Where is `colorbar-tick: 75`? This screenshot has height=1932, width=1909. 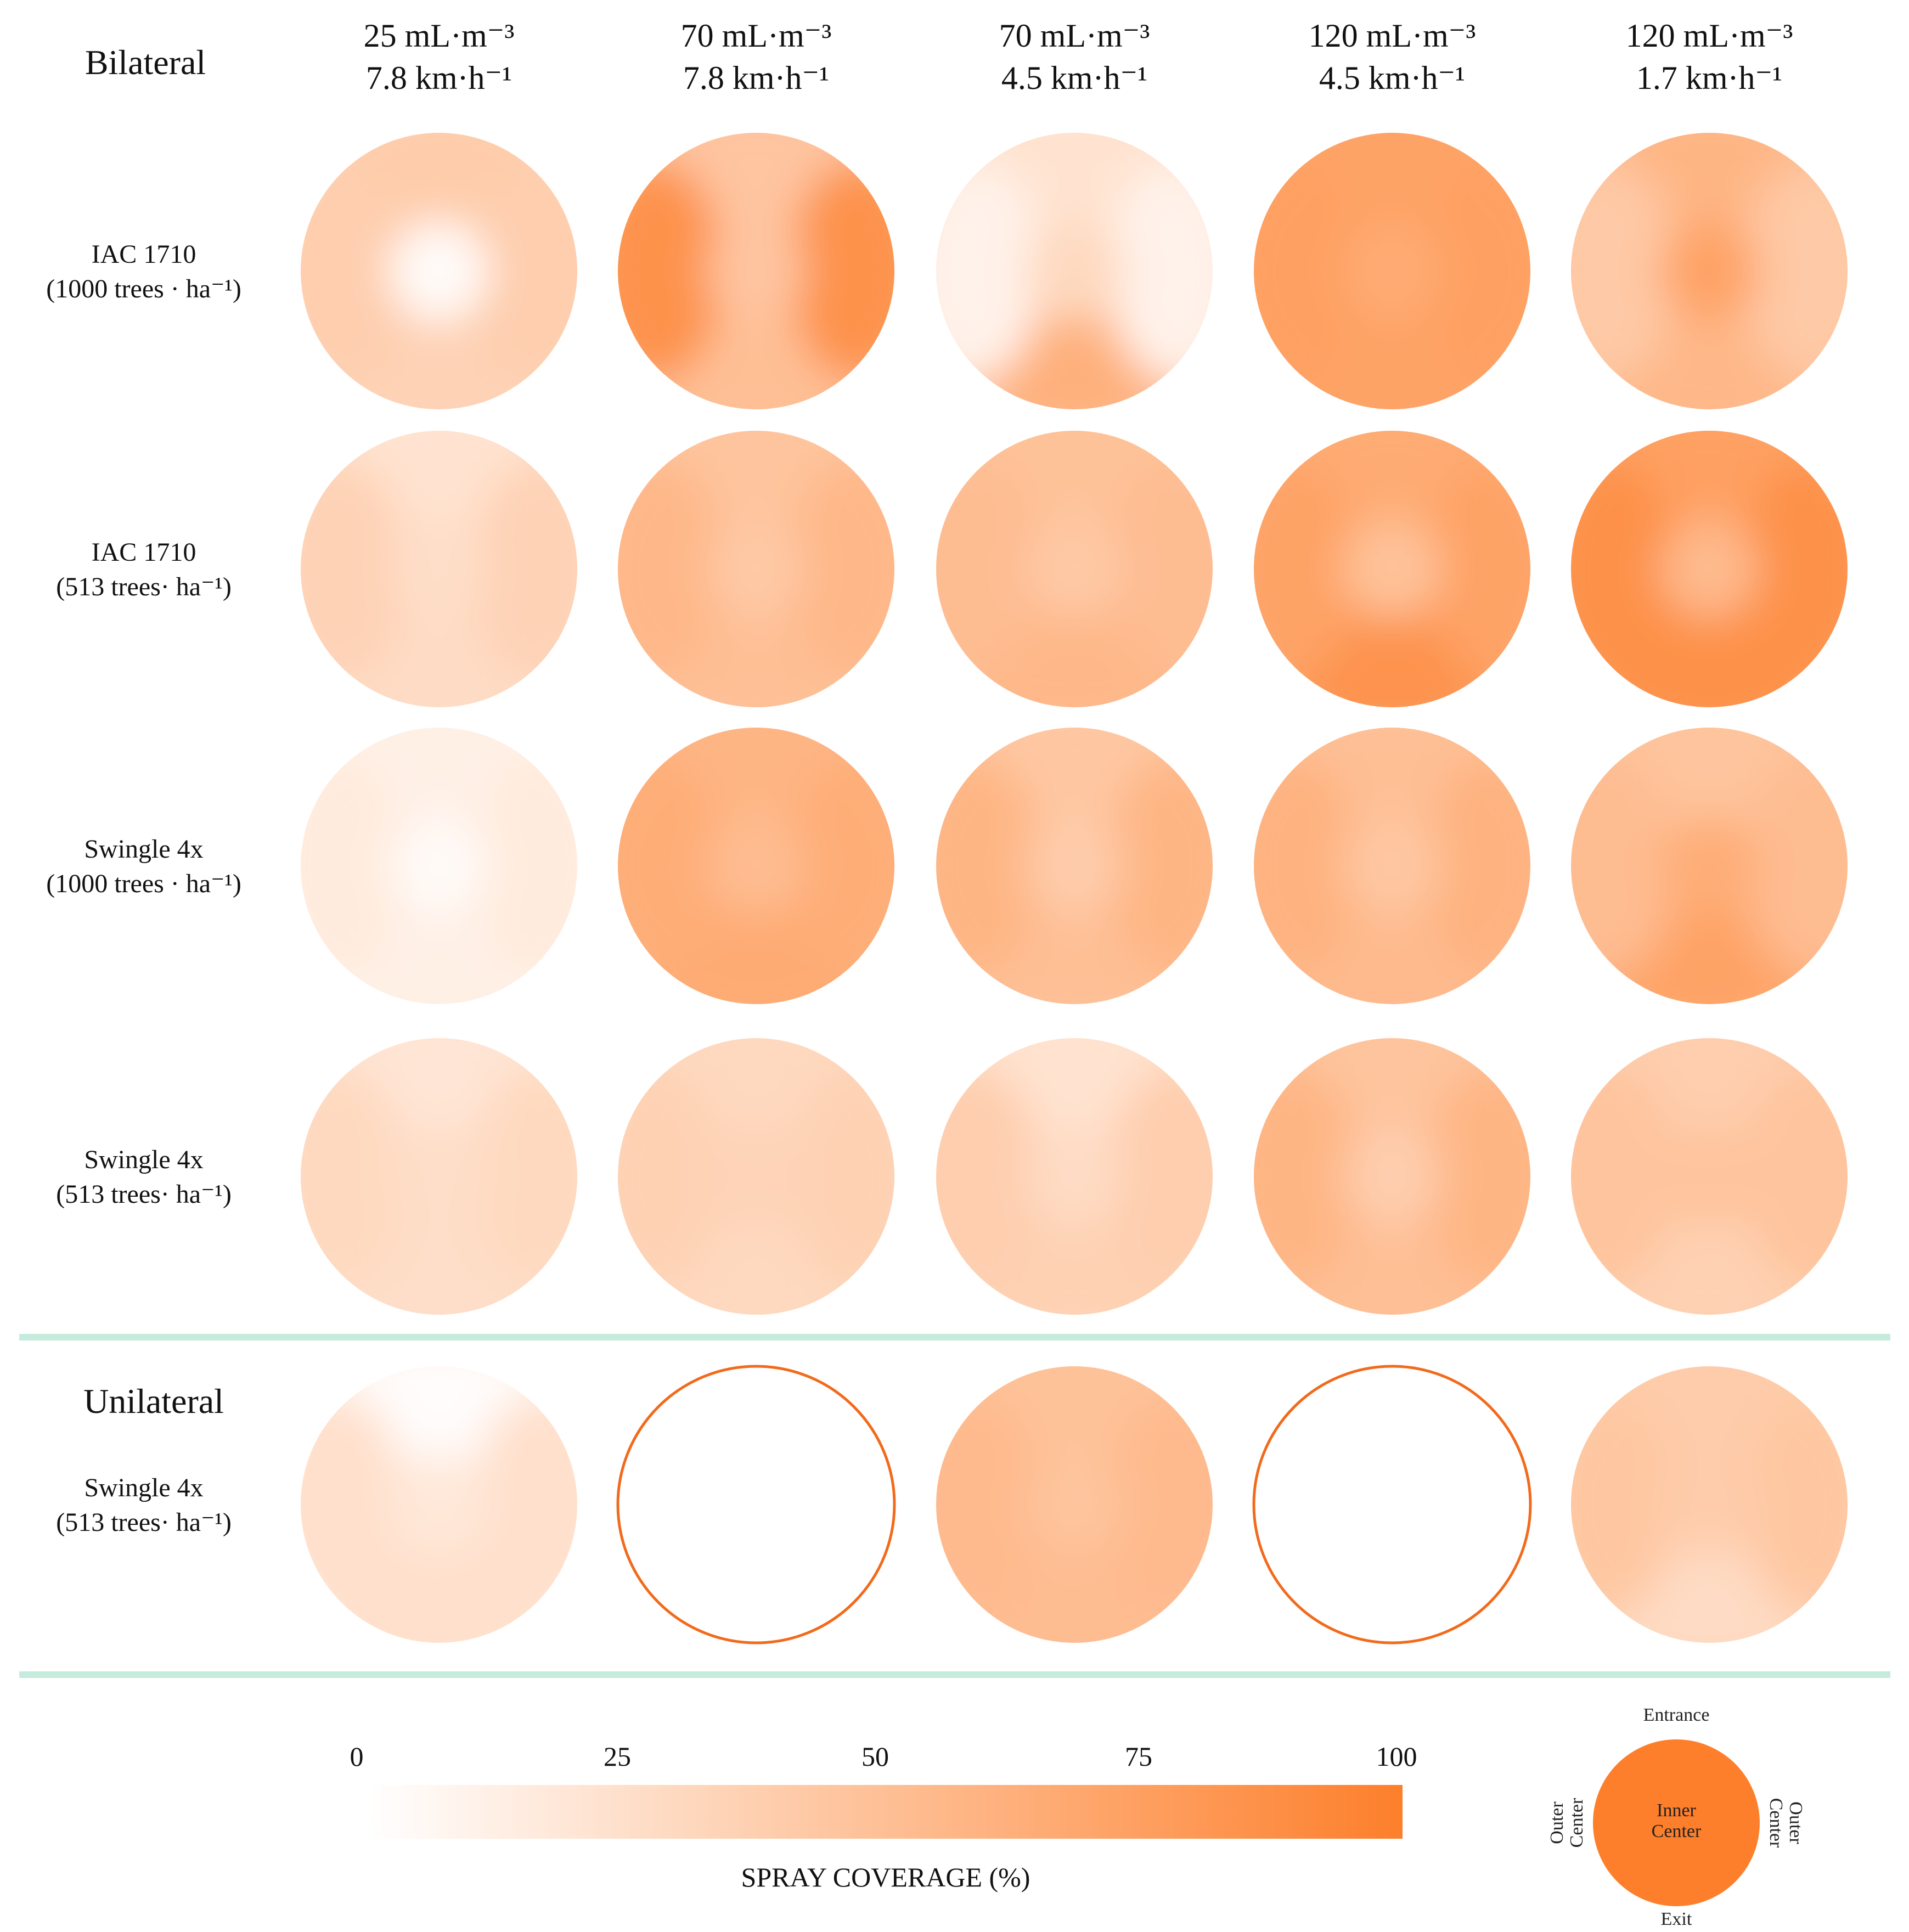
colorbar-tick: 75 is located at coordinates (1139, 1757).